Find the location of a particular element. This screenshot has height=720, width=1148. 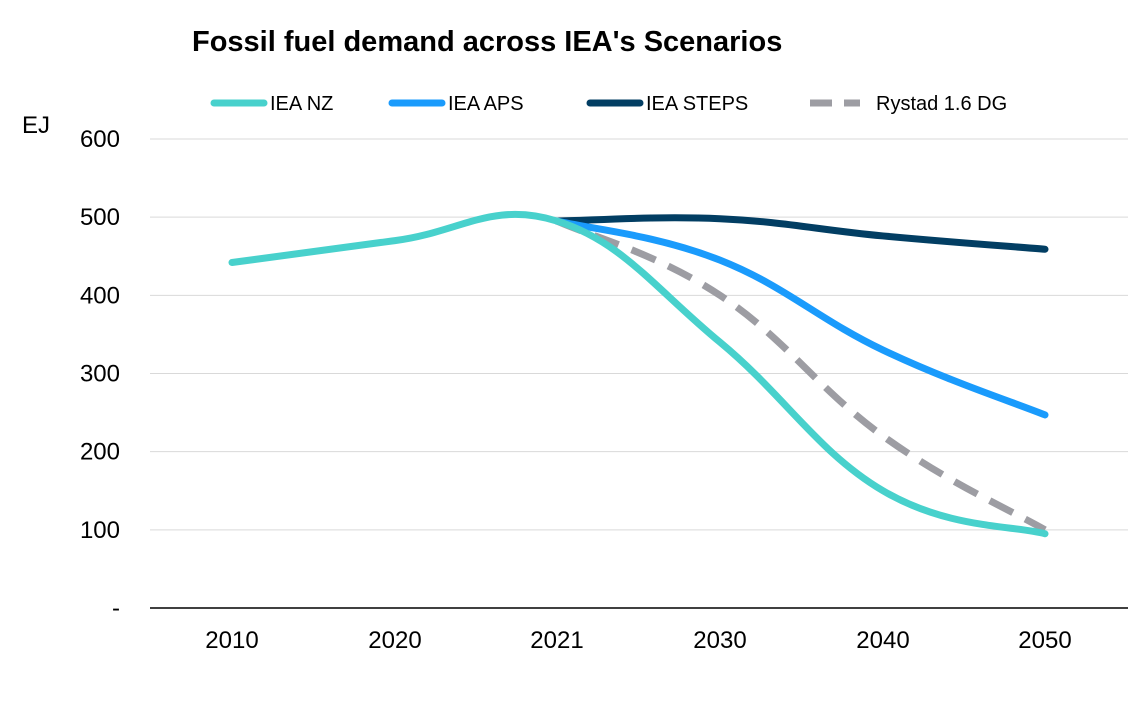

y-tick-label: 500 is located at coordinates (100, 217).